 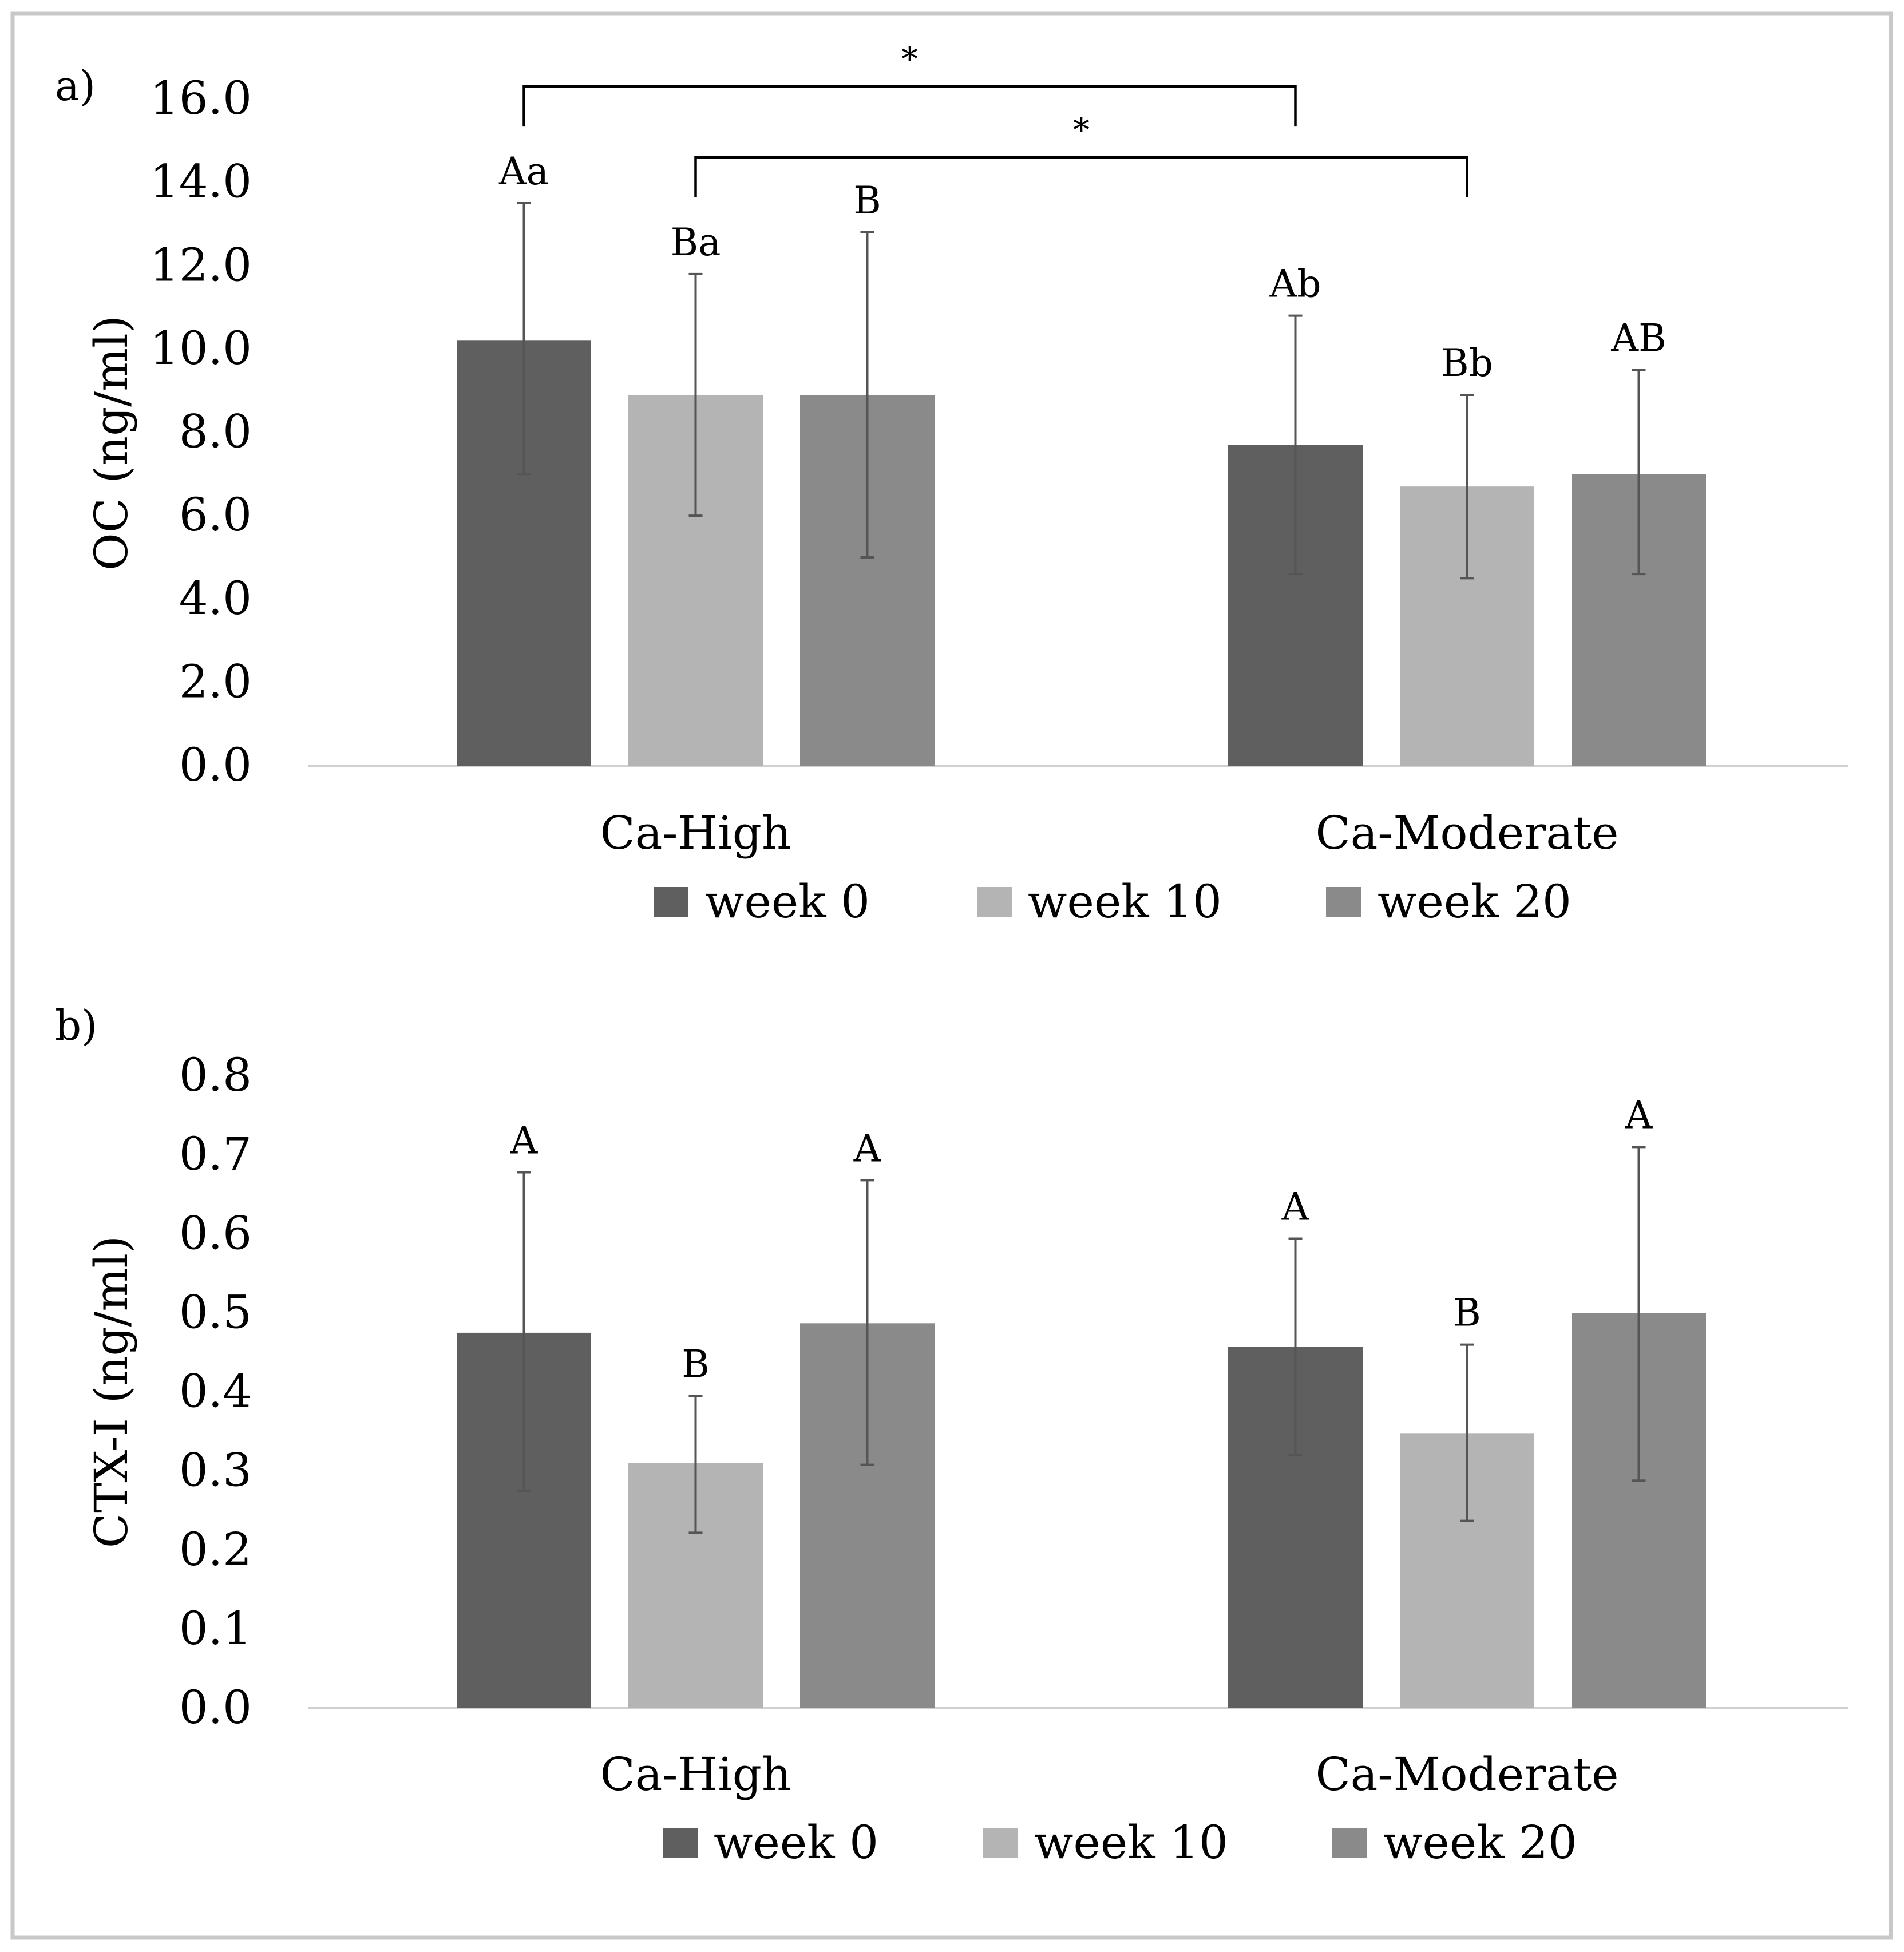 I want to click on bar-letters: A A B B A A, so click(x=1081, y=1240).